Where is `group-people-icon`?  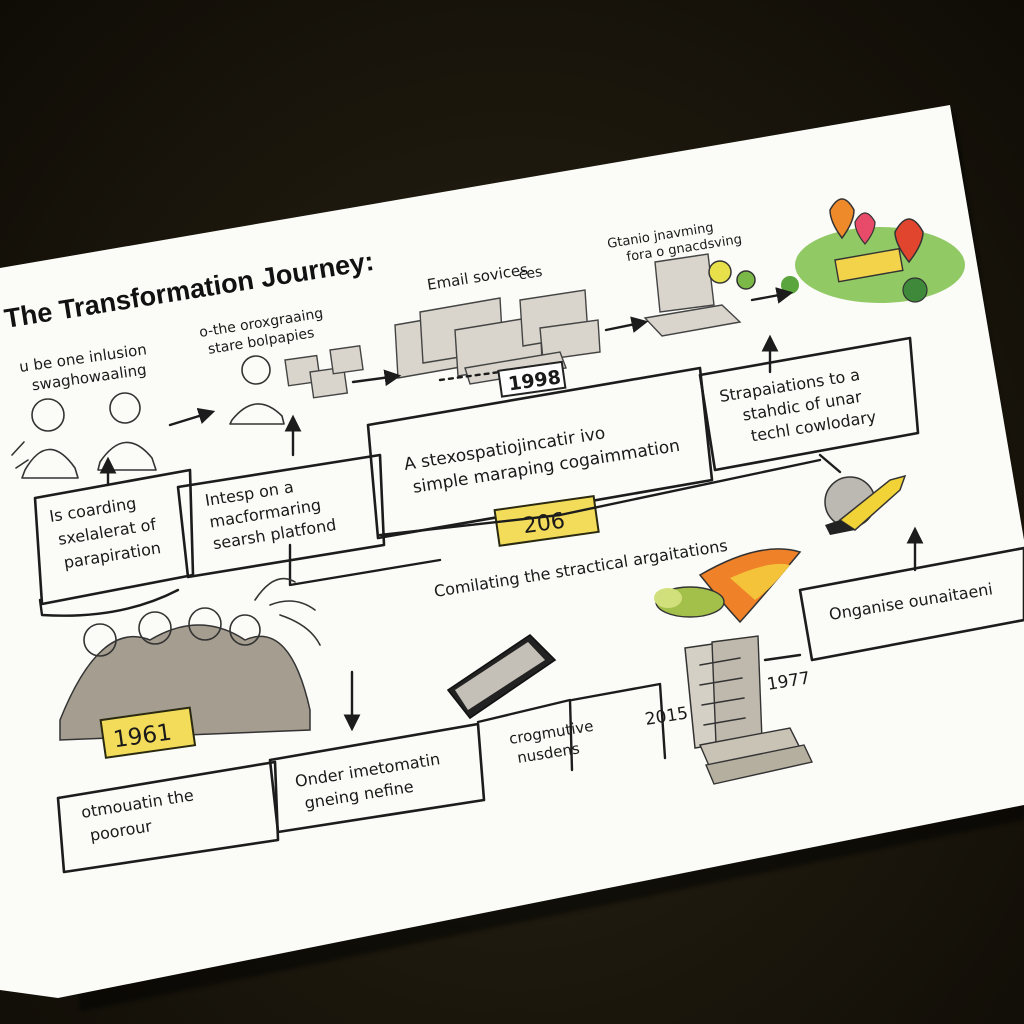
group-people-icon is located at coordinates (190, 659).